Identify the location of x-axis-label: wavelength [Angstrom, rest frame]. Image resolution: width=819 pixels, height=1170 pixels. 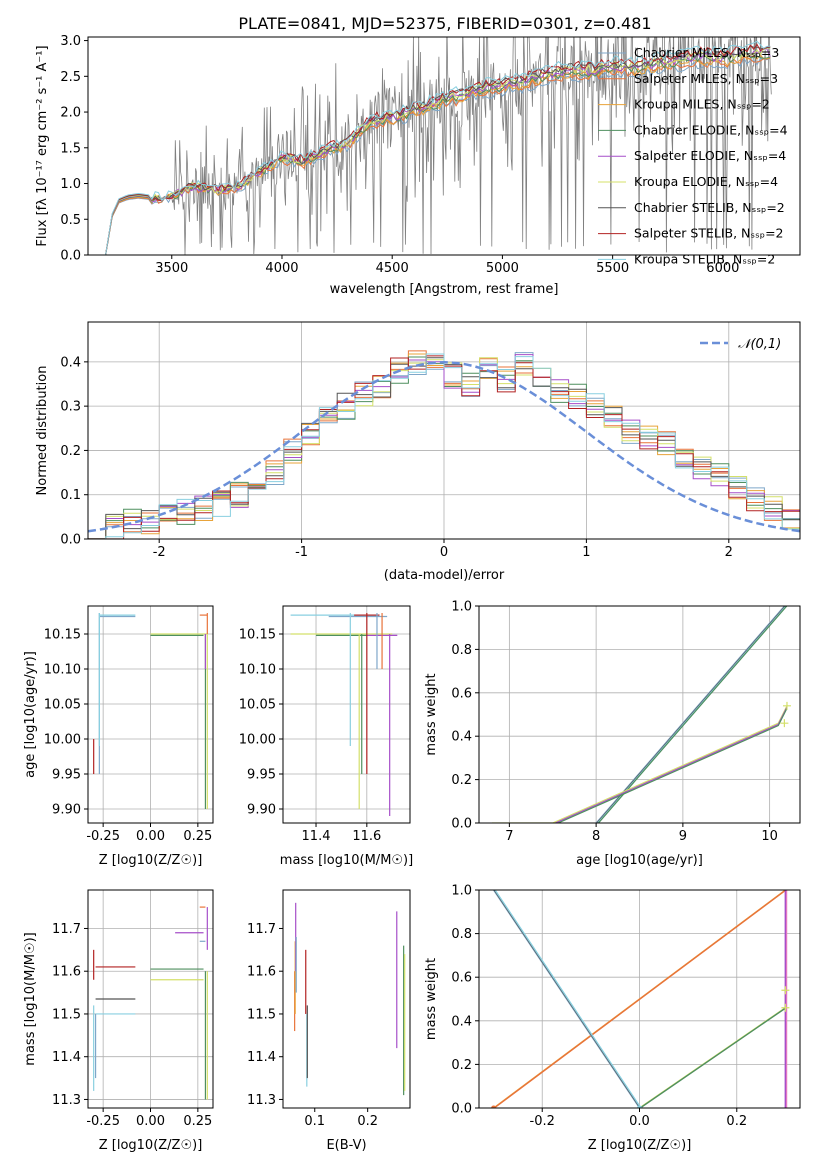
(444, 289).